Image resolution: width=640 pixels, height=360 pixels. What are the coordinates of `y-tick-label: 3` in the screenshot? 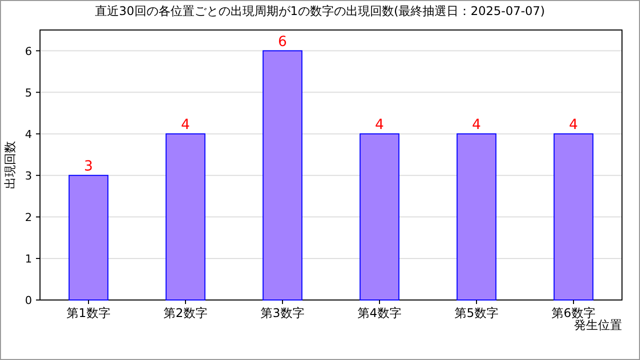 It's located at (28, 175).